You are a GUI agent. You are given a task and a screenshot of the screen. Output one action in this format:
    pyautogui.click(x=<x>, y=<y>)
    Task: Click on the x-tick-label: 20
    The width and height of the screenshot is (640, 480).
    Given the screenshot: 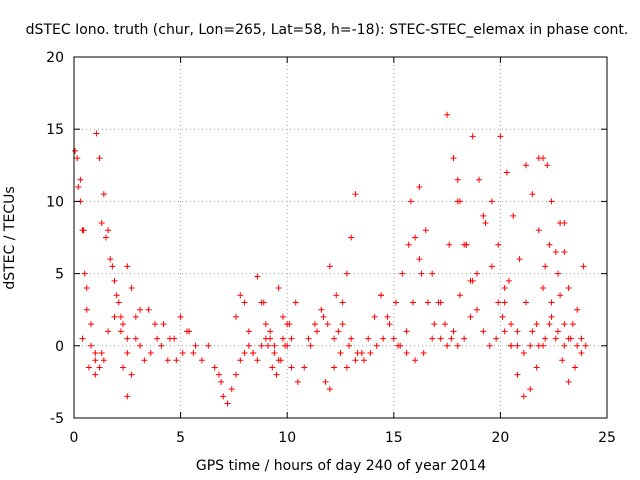 What is the action you would take?
    pyautogui.click(x=500, y=438)
    